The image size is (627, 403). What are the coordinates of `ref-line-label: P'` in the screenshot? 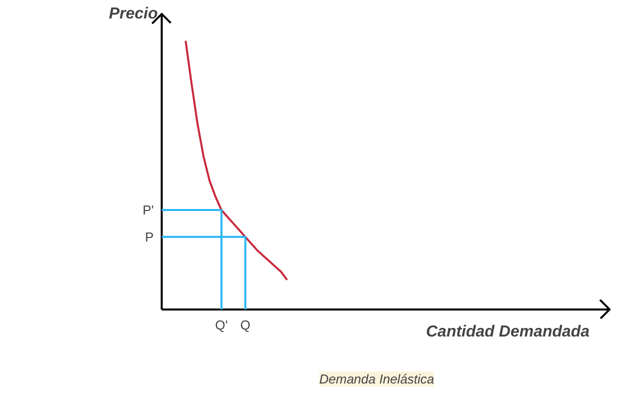 It's located at (148, 210).